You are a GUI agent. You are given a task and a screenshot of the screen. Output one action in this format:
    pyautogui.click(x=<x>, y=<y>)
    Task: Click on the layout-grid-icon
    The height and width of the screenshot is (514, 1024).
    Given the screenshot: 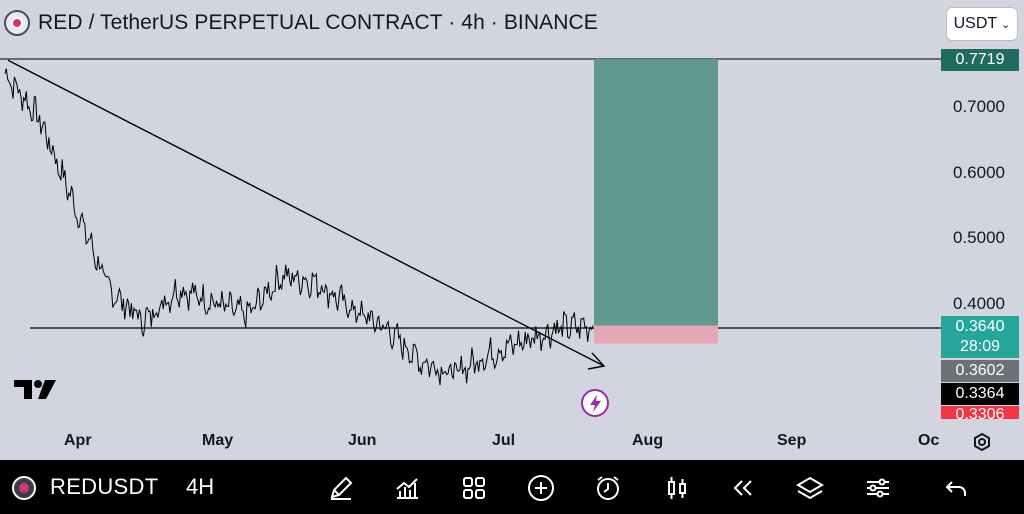 What is the action you would take?
    pyautogui.click(x=474, y=488)
    